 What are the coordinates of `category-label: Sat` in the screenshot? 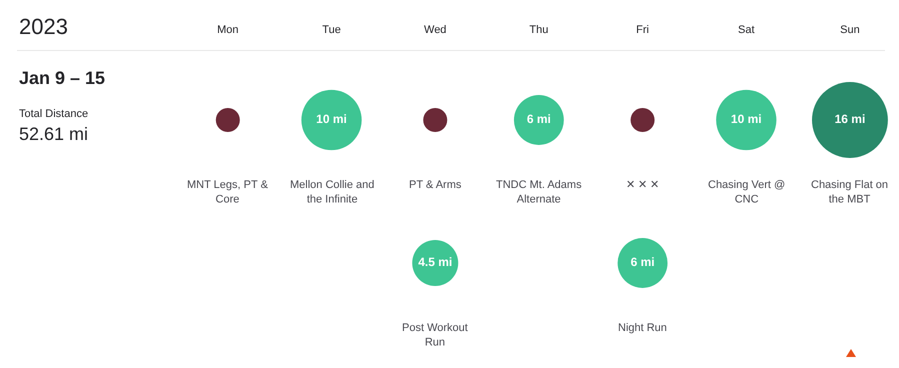 It's located at (746, 30).